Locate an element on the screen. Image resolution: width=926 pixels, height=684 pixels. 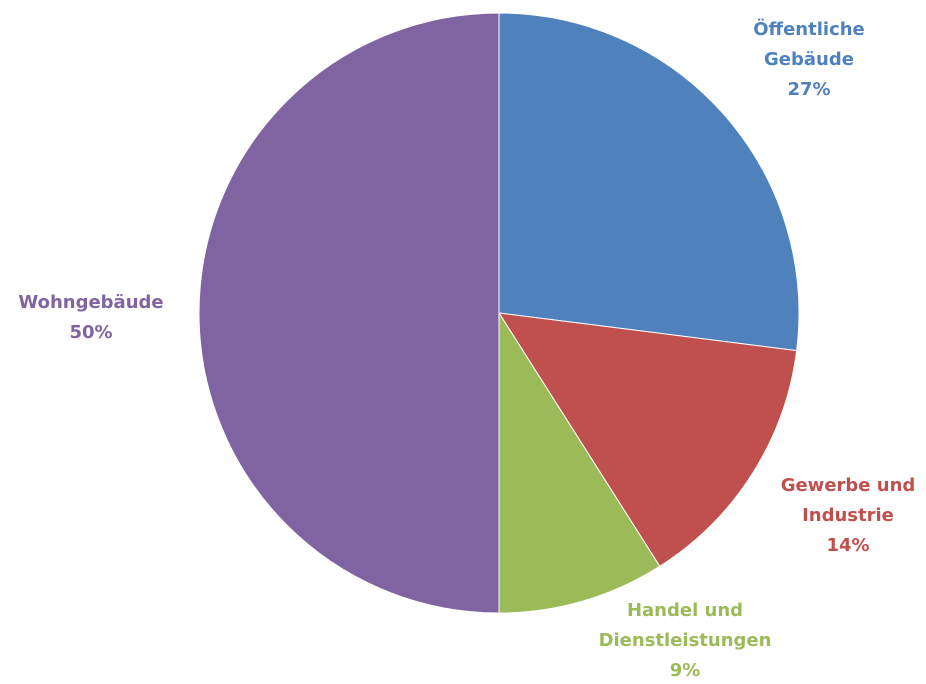
pie-label-percent: 50% is located at coordinates (90, 332).